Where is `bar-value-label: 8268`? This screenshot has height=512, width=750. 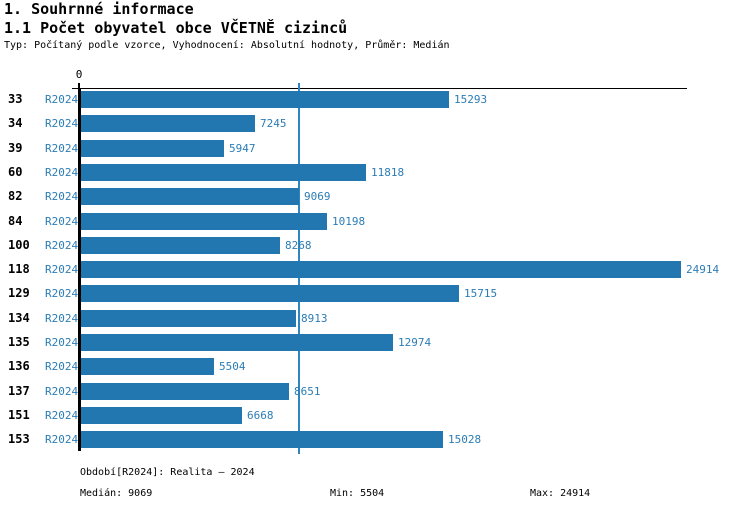 bar-value-label: 8268 is located at coordinates (298, 245).